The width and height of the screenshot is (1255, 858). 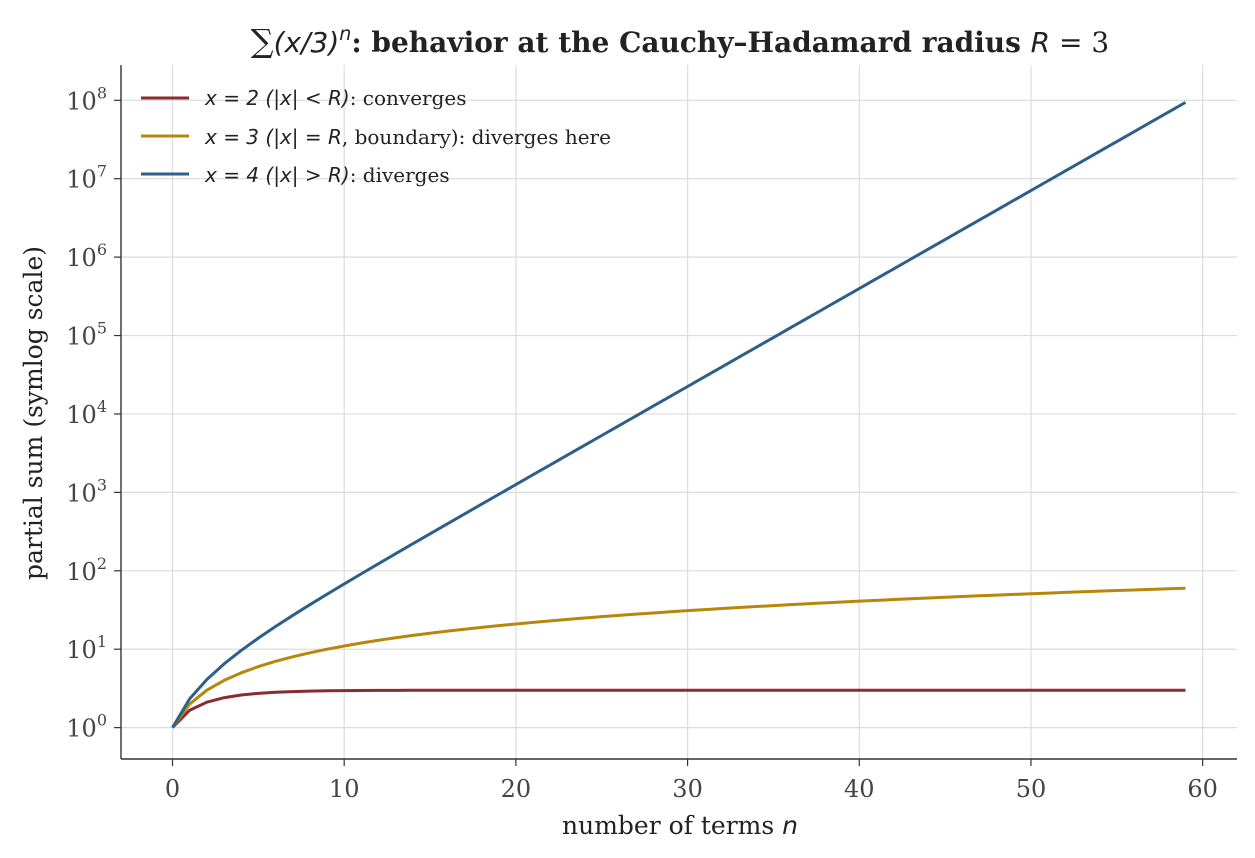 What do you see at coordinates (690, 42) in the screenshot?
I see `title-text: : behavior at the Cauchy–Hadamard radius` at bounding box center [690, 42].